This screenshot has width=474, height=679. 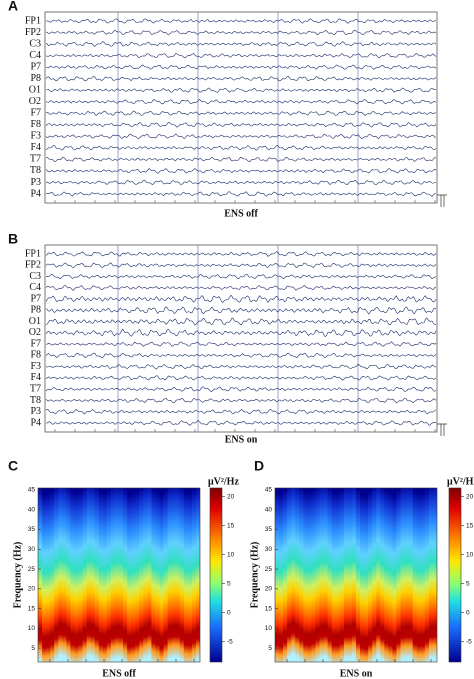 What do you see at coordinates (259, 466) in the screenshot?
I see `panel-label: D` at bounding box center [259, 466].